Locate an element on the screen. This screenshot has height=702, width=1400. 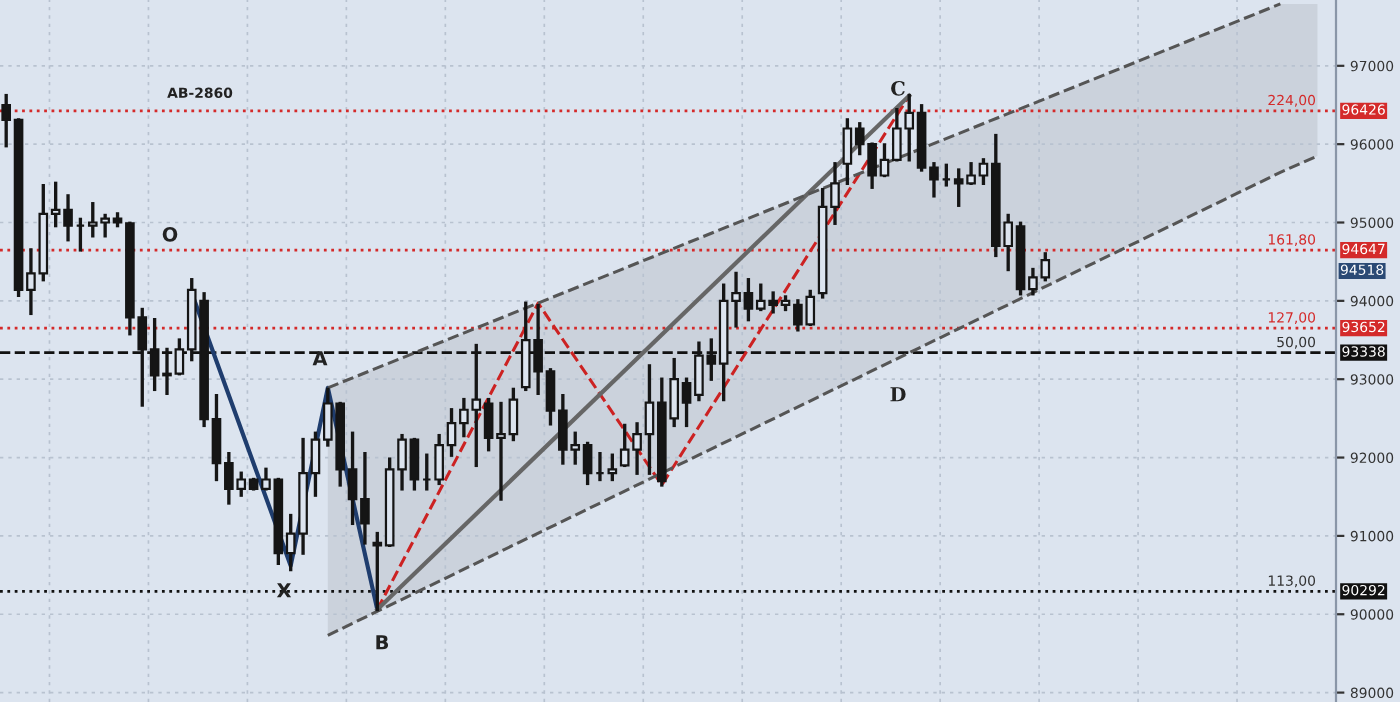
annotation: X is located at coordinates (284, 590).